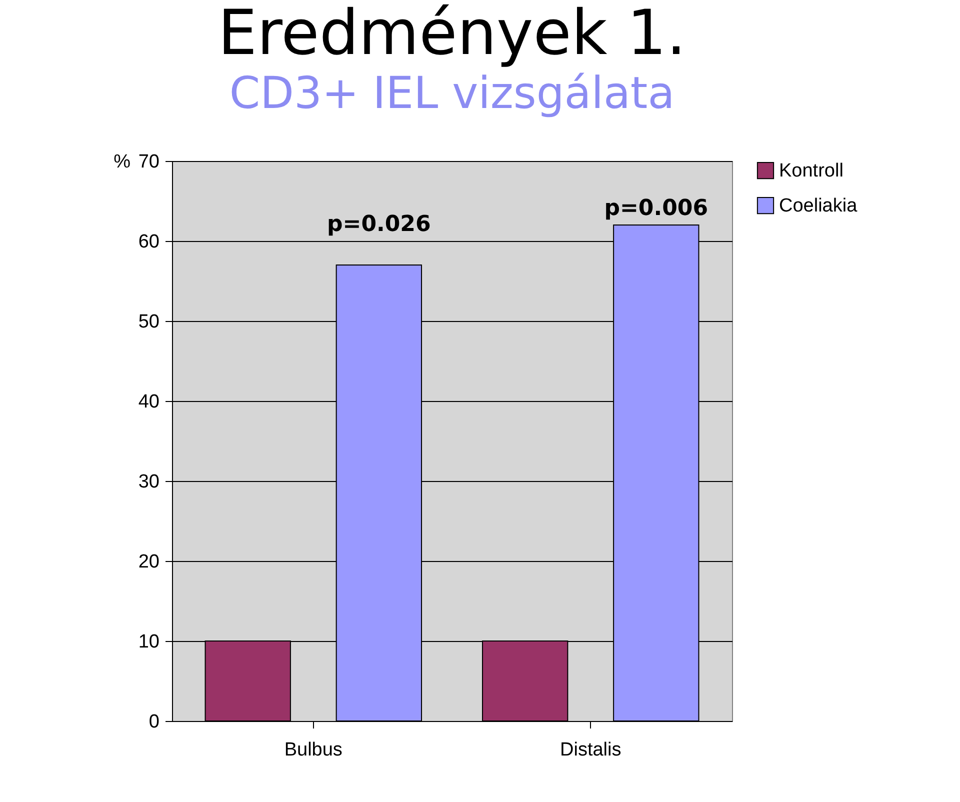 This screenshot has width=960, height=802. What do you see at coordinates (148, 482) in the screenshot?
I see `y-tick-label: 30` at bounding box center [148, 482].